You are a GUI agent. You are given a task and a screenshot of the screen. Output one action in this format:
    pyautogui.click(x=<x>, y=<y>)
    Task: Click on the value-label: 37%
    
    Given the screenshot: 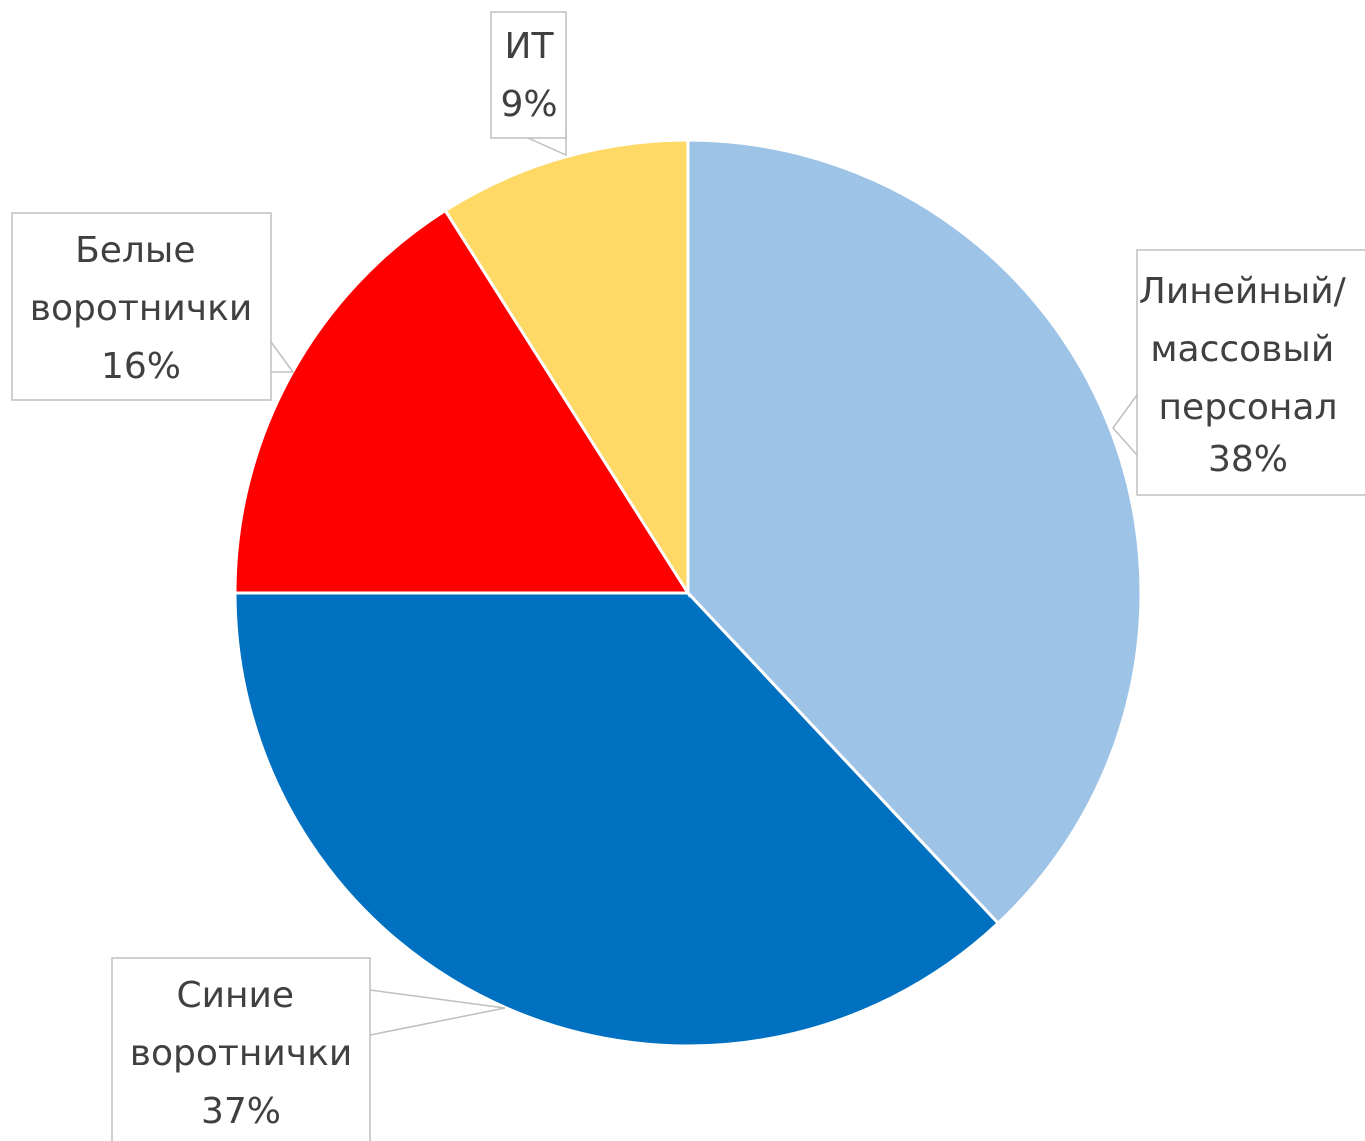 What is the action you would take?
    pyautogui.click(x=241, y=1111)
    